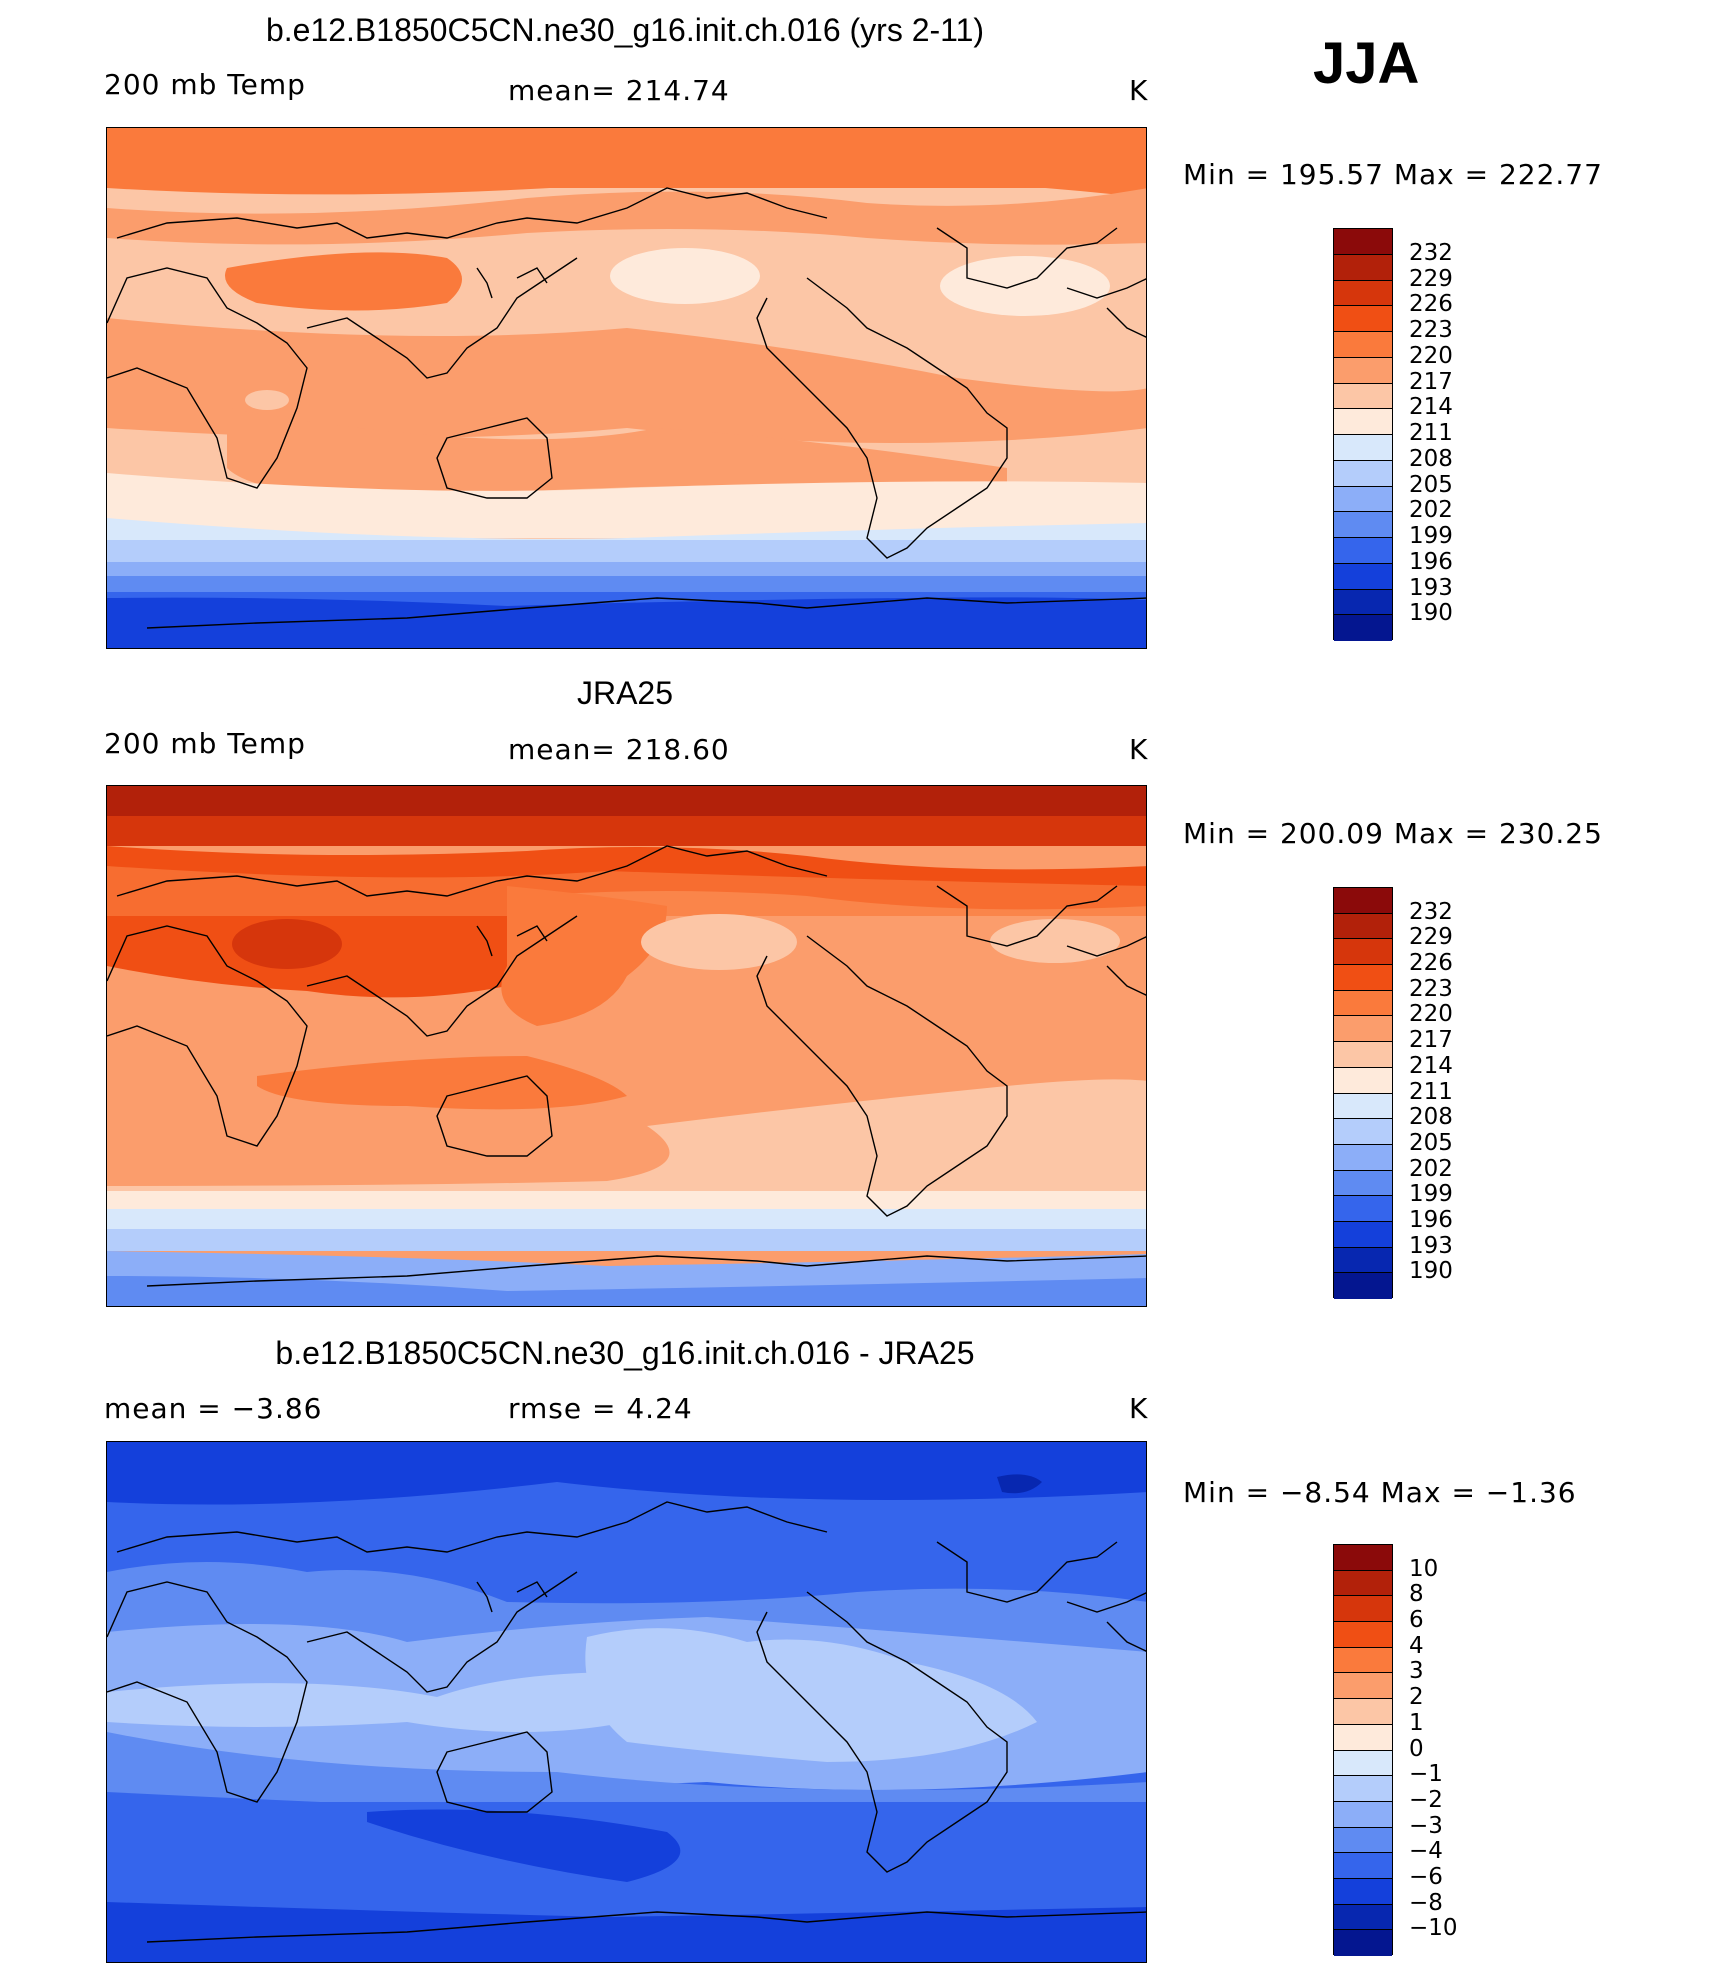 The image size is (1710, 1975). What do you see at coordinates (625, 693) in the screenshot?
I see `panel-2-title: JRA25` at bounding box center [625, 693].